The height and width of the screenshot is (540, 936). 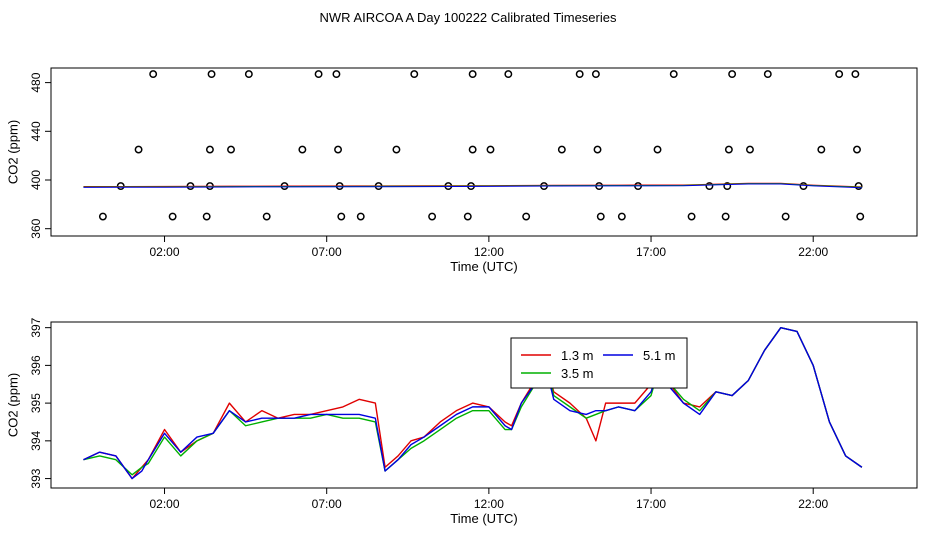 I want to click on legend-label: 5.1 m, so click(x=659, y=355).